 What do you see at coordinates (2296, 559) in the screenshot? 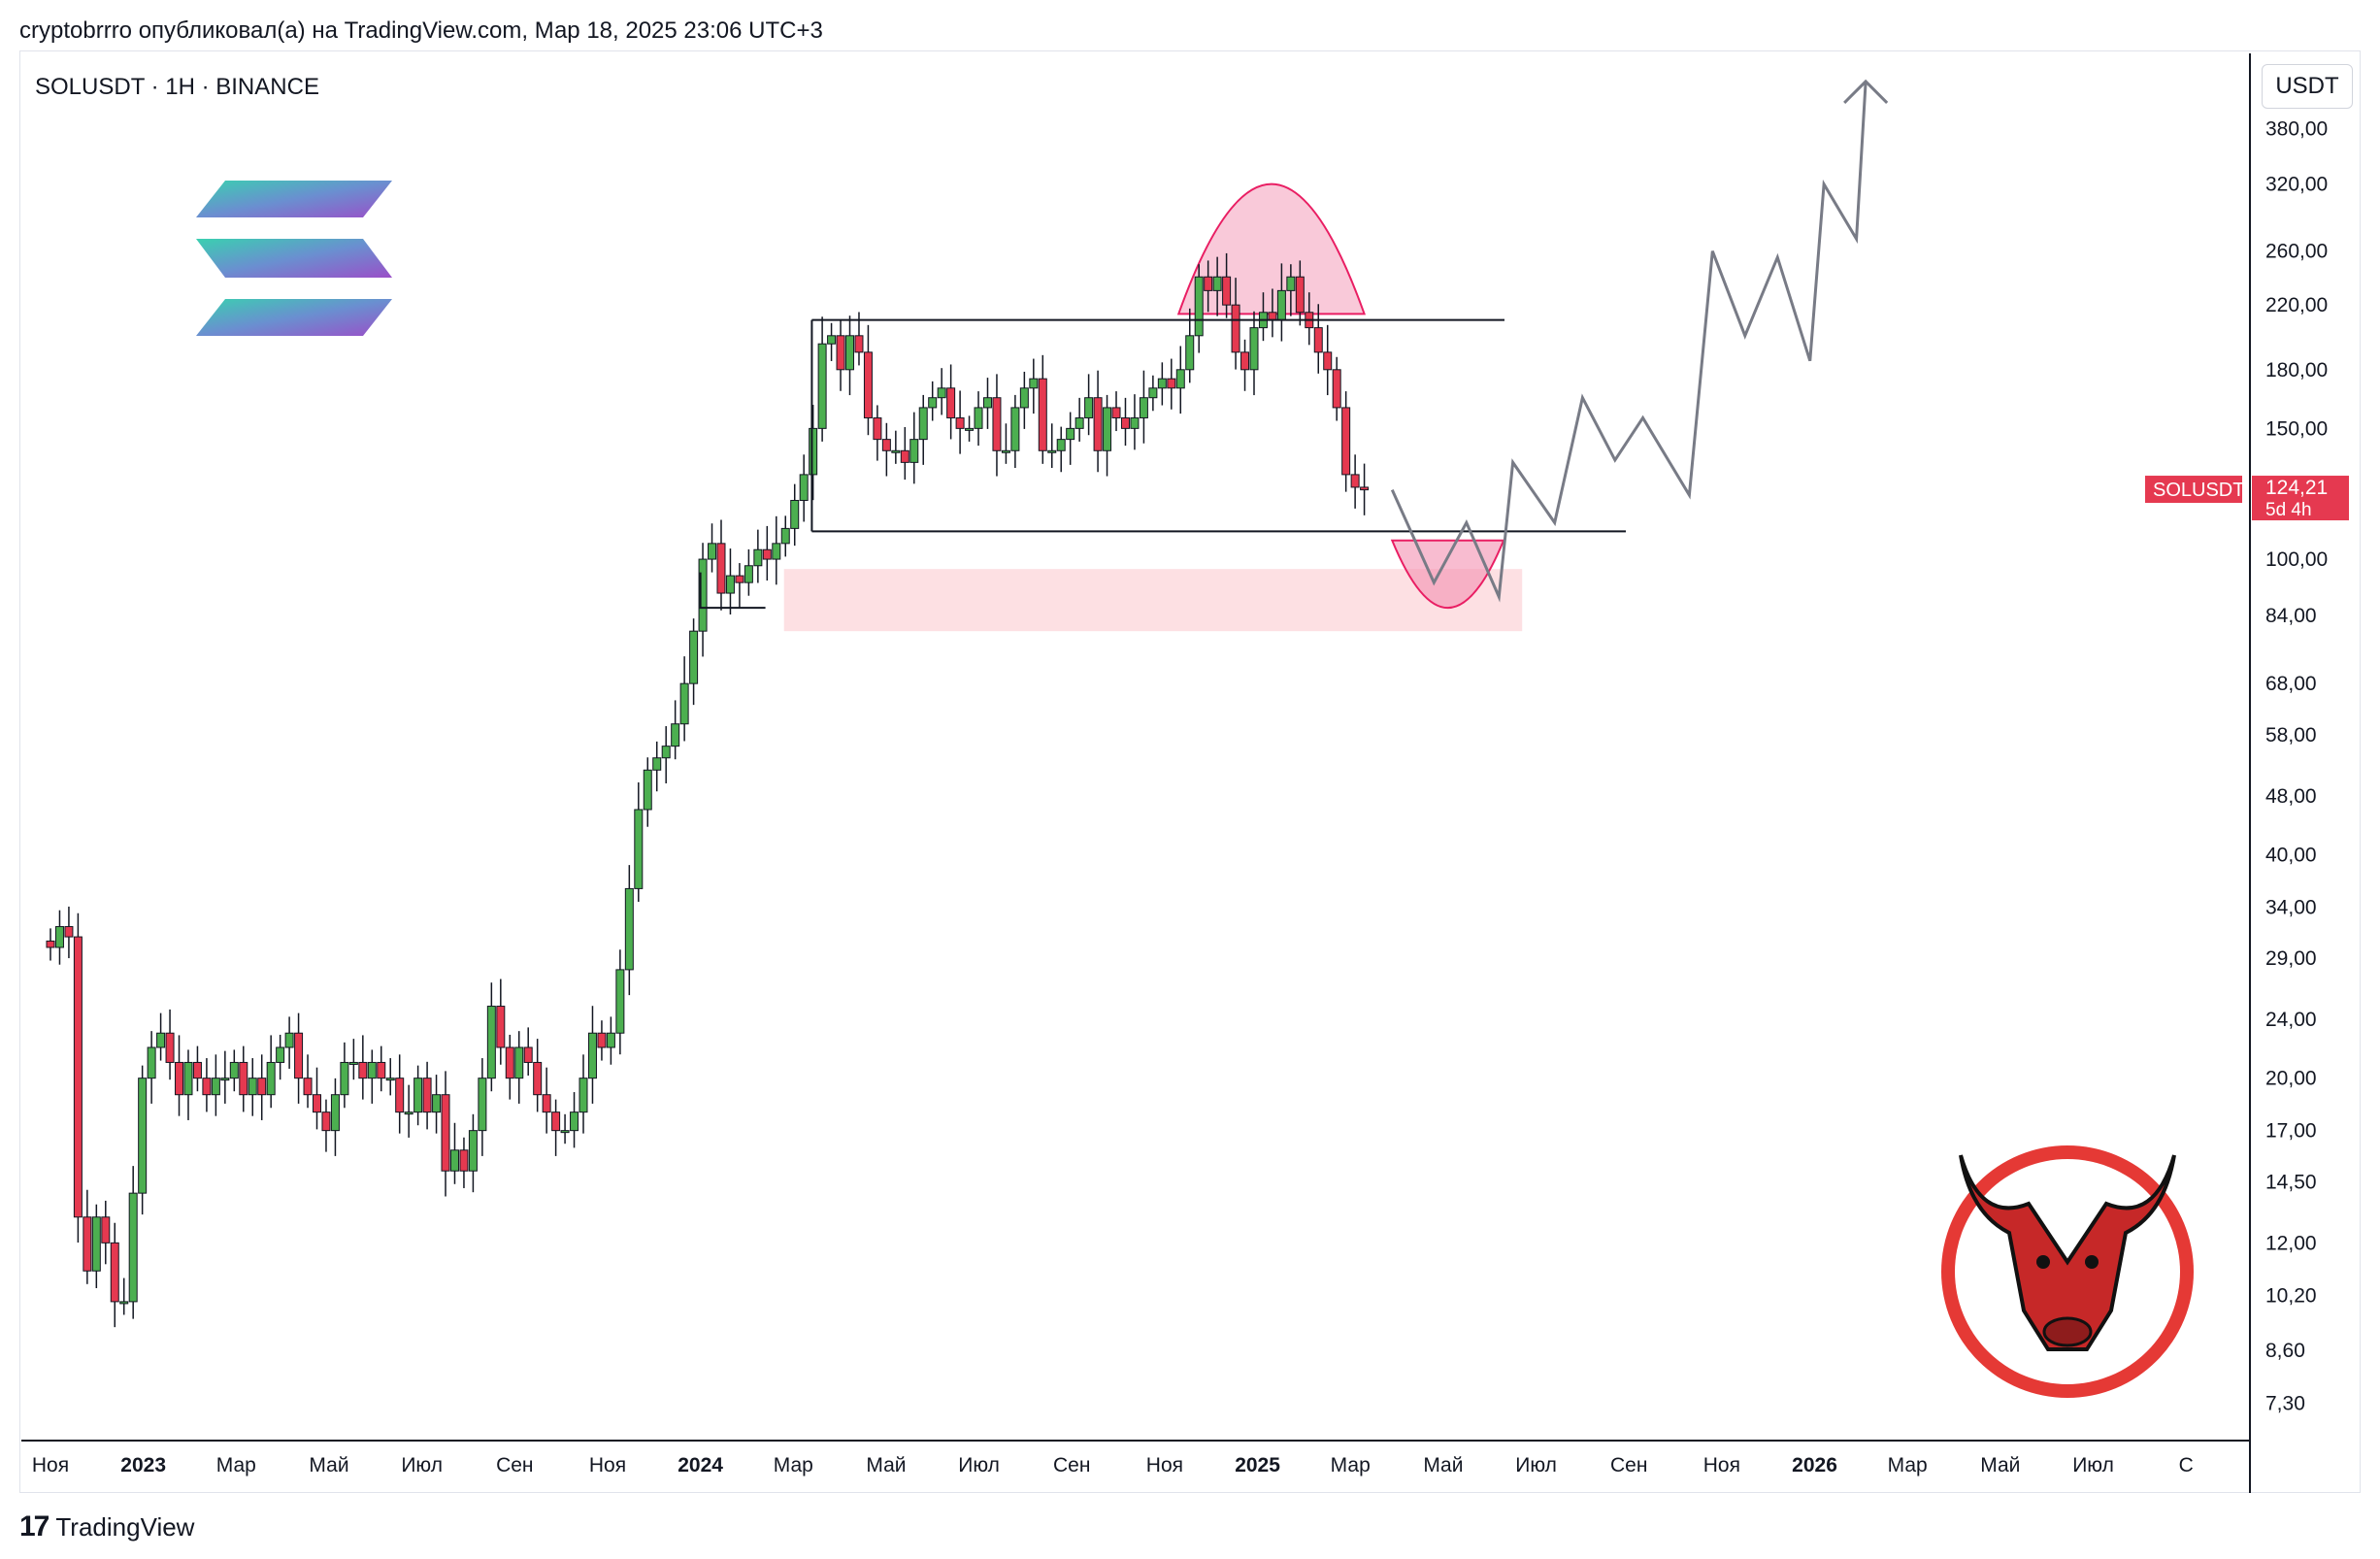
I see `price-tick-label: 100,00` at bounding box center [2296, 559].